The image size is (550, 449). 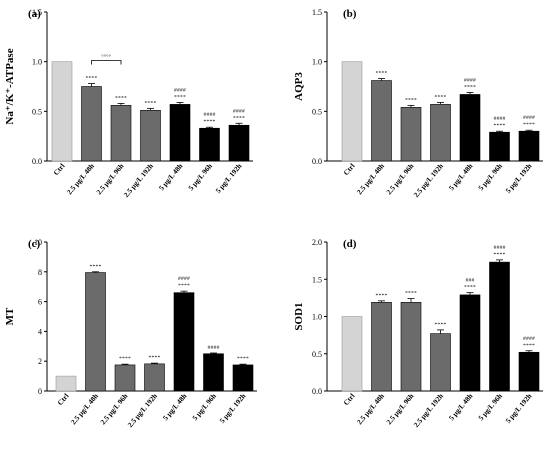 What do you see at coordinates (350, 14) in the screenshot?
I see `panel-label: (b)` at bounding box center [350, 14].